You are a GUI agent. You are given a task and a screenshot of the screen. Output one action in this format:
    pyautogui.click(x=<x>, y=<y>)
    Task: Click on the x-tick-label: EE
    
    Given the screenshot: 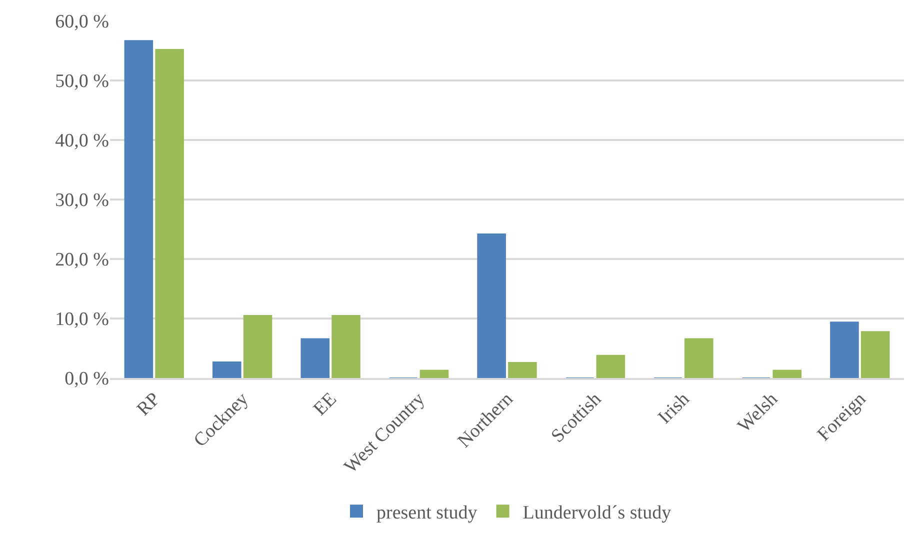 What is the action you would take?
    pyautogui.click(x=325, y=404)
    